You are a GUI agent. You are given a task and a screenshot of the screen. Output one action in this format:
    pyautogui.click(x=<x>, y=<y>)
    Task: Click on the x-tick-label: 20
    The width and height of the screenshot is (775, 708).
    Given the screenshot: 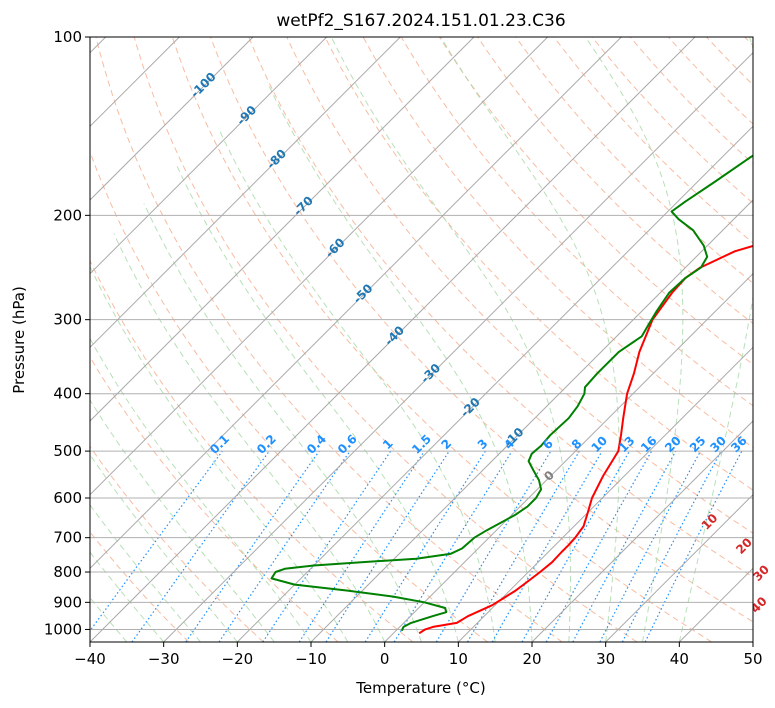 What is the action you would take?
    pyautogui.click(x=531, y=659)
    